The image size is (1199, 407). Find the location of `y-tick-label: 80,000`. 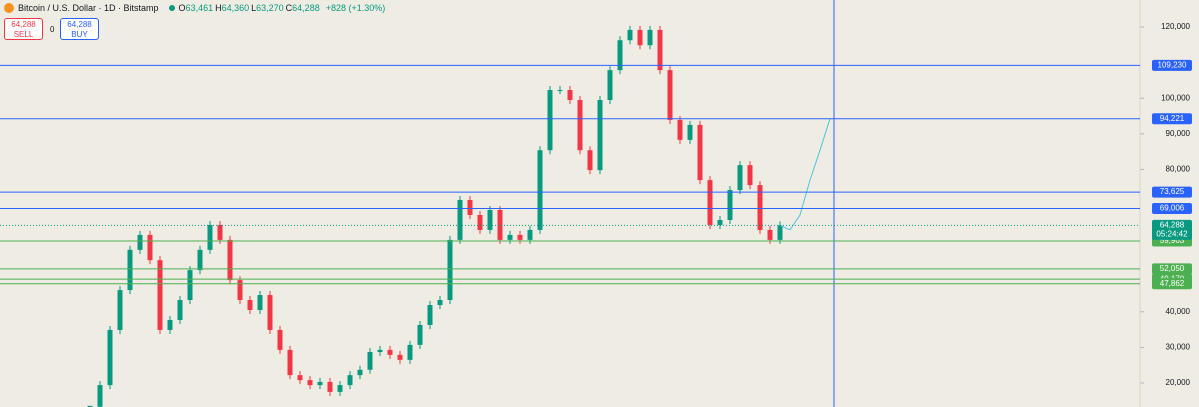

y-tick-label: 80,000 is located at coordinates (1178, 169).